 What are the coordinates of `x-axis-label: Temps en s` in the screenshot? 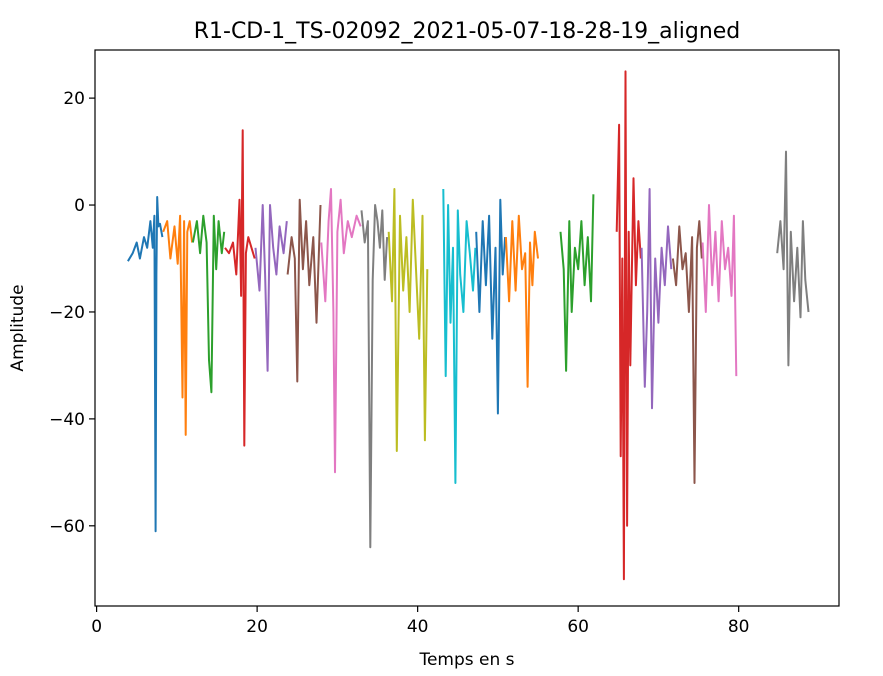 It's located at (466, 660).